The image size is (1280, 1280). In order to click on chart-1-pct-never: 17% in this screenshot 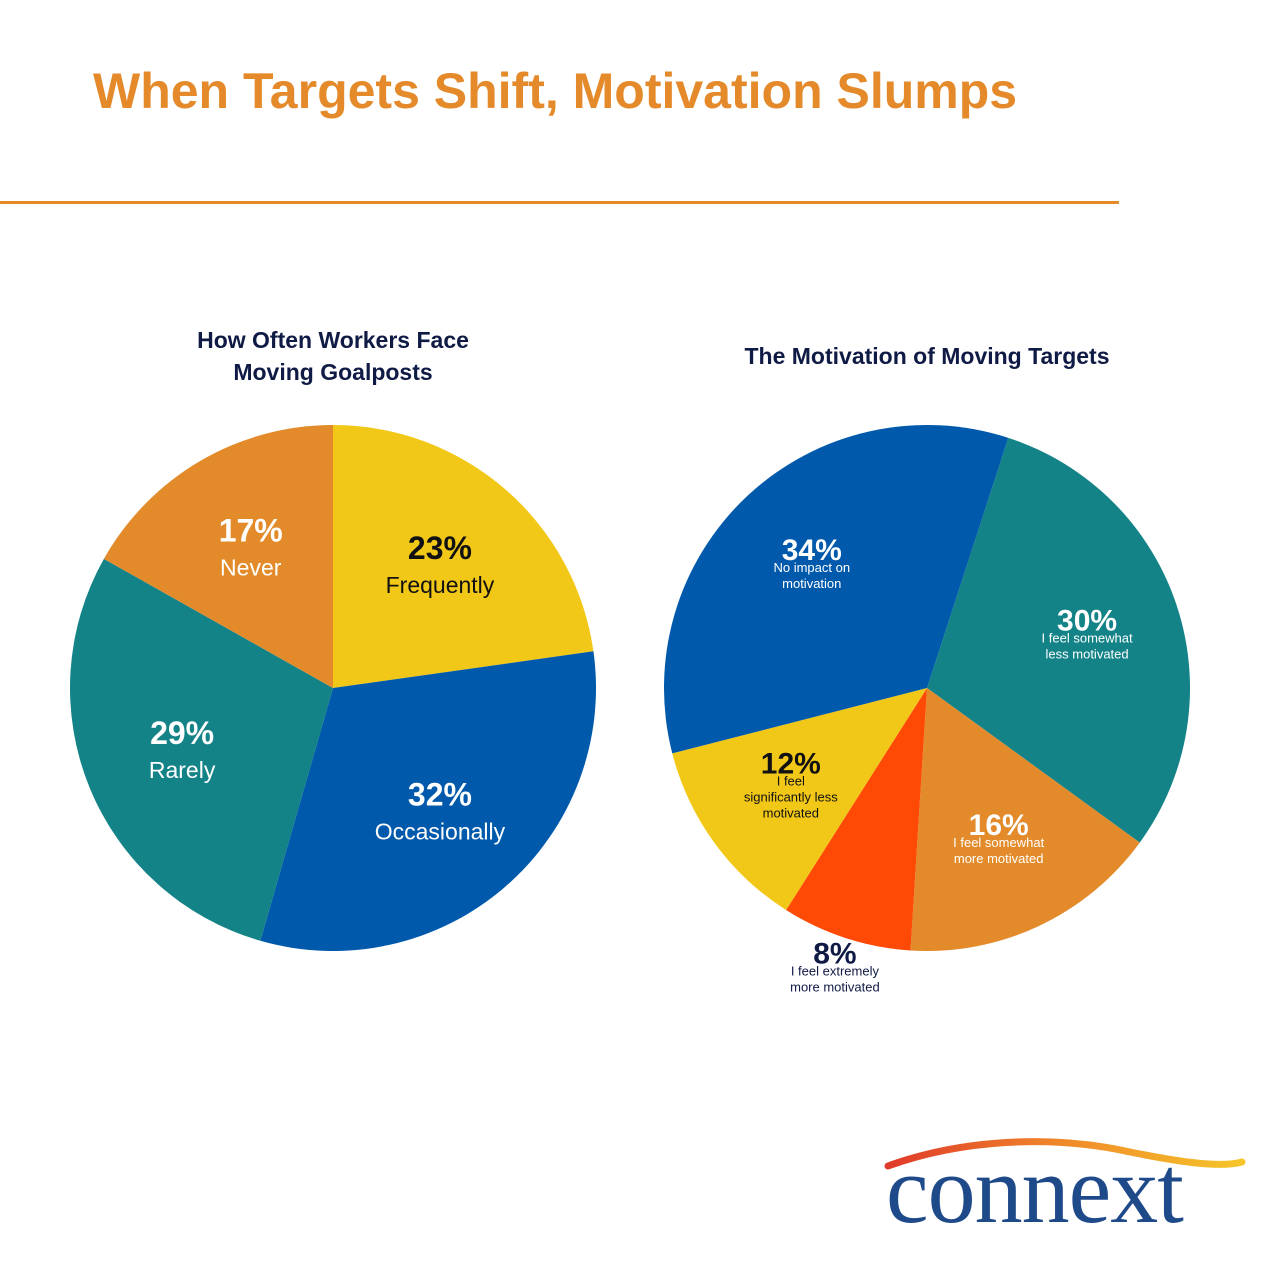, I will do `click(251, 530)`.